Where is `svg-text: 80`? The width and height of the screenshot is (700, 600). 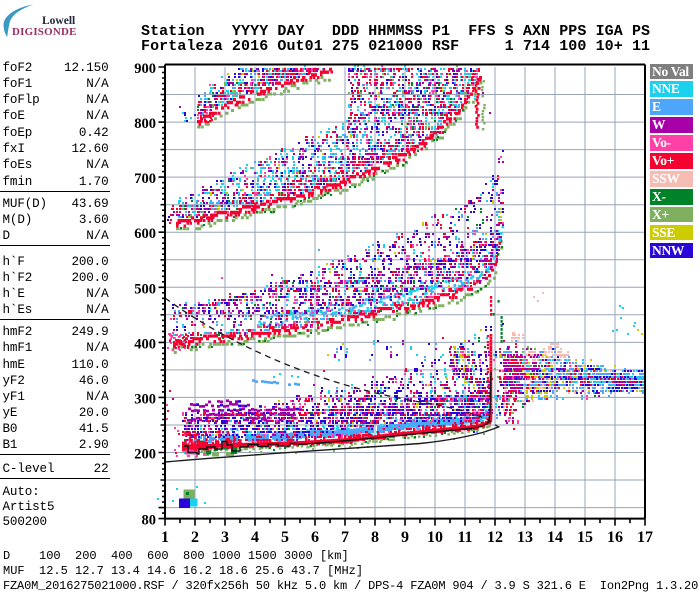
svg-text: 80 is located at coordinates (149, 521).